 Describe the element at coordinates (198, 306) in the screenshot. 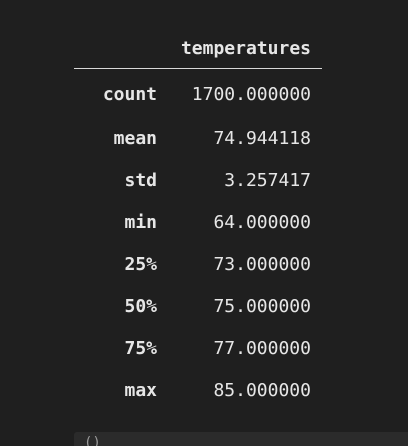

I see `table-row: 50% 75.000000` at that location.